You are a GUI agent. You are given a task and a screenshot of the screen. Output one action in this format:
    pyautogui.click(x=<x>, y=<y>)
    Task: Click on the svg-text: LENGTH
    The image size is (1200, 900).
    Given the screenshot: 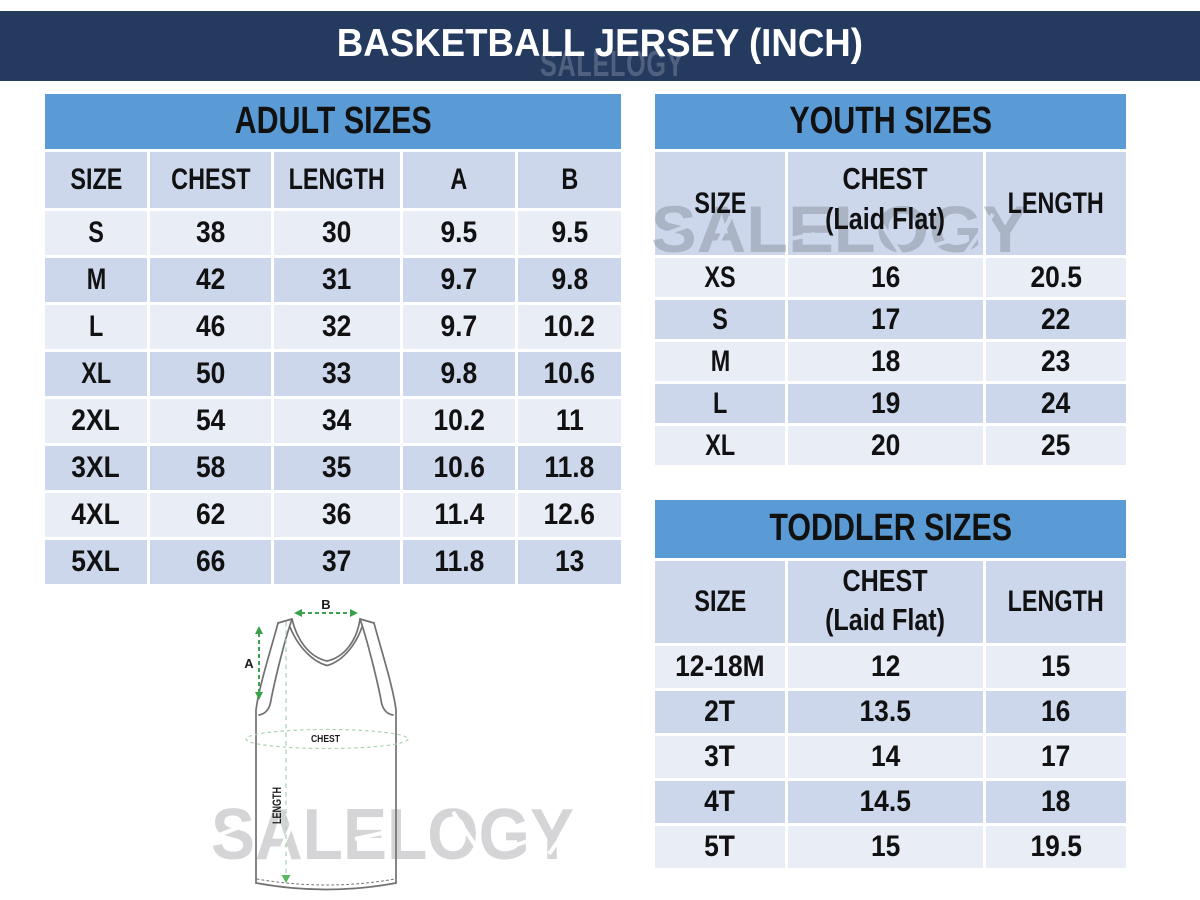 What is the action you would take?
    pyautogui.click(x=277, y=805)
    